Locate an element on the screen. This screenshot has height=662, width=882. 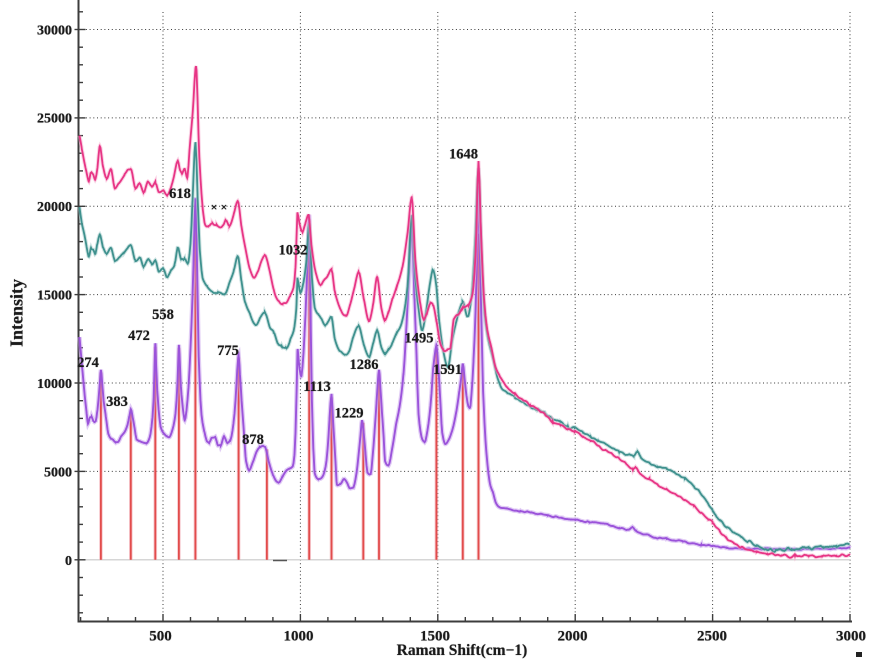
svg-text: 1113 is located at coordinates (316, 387).